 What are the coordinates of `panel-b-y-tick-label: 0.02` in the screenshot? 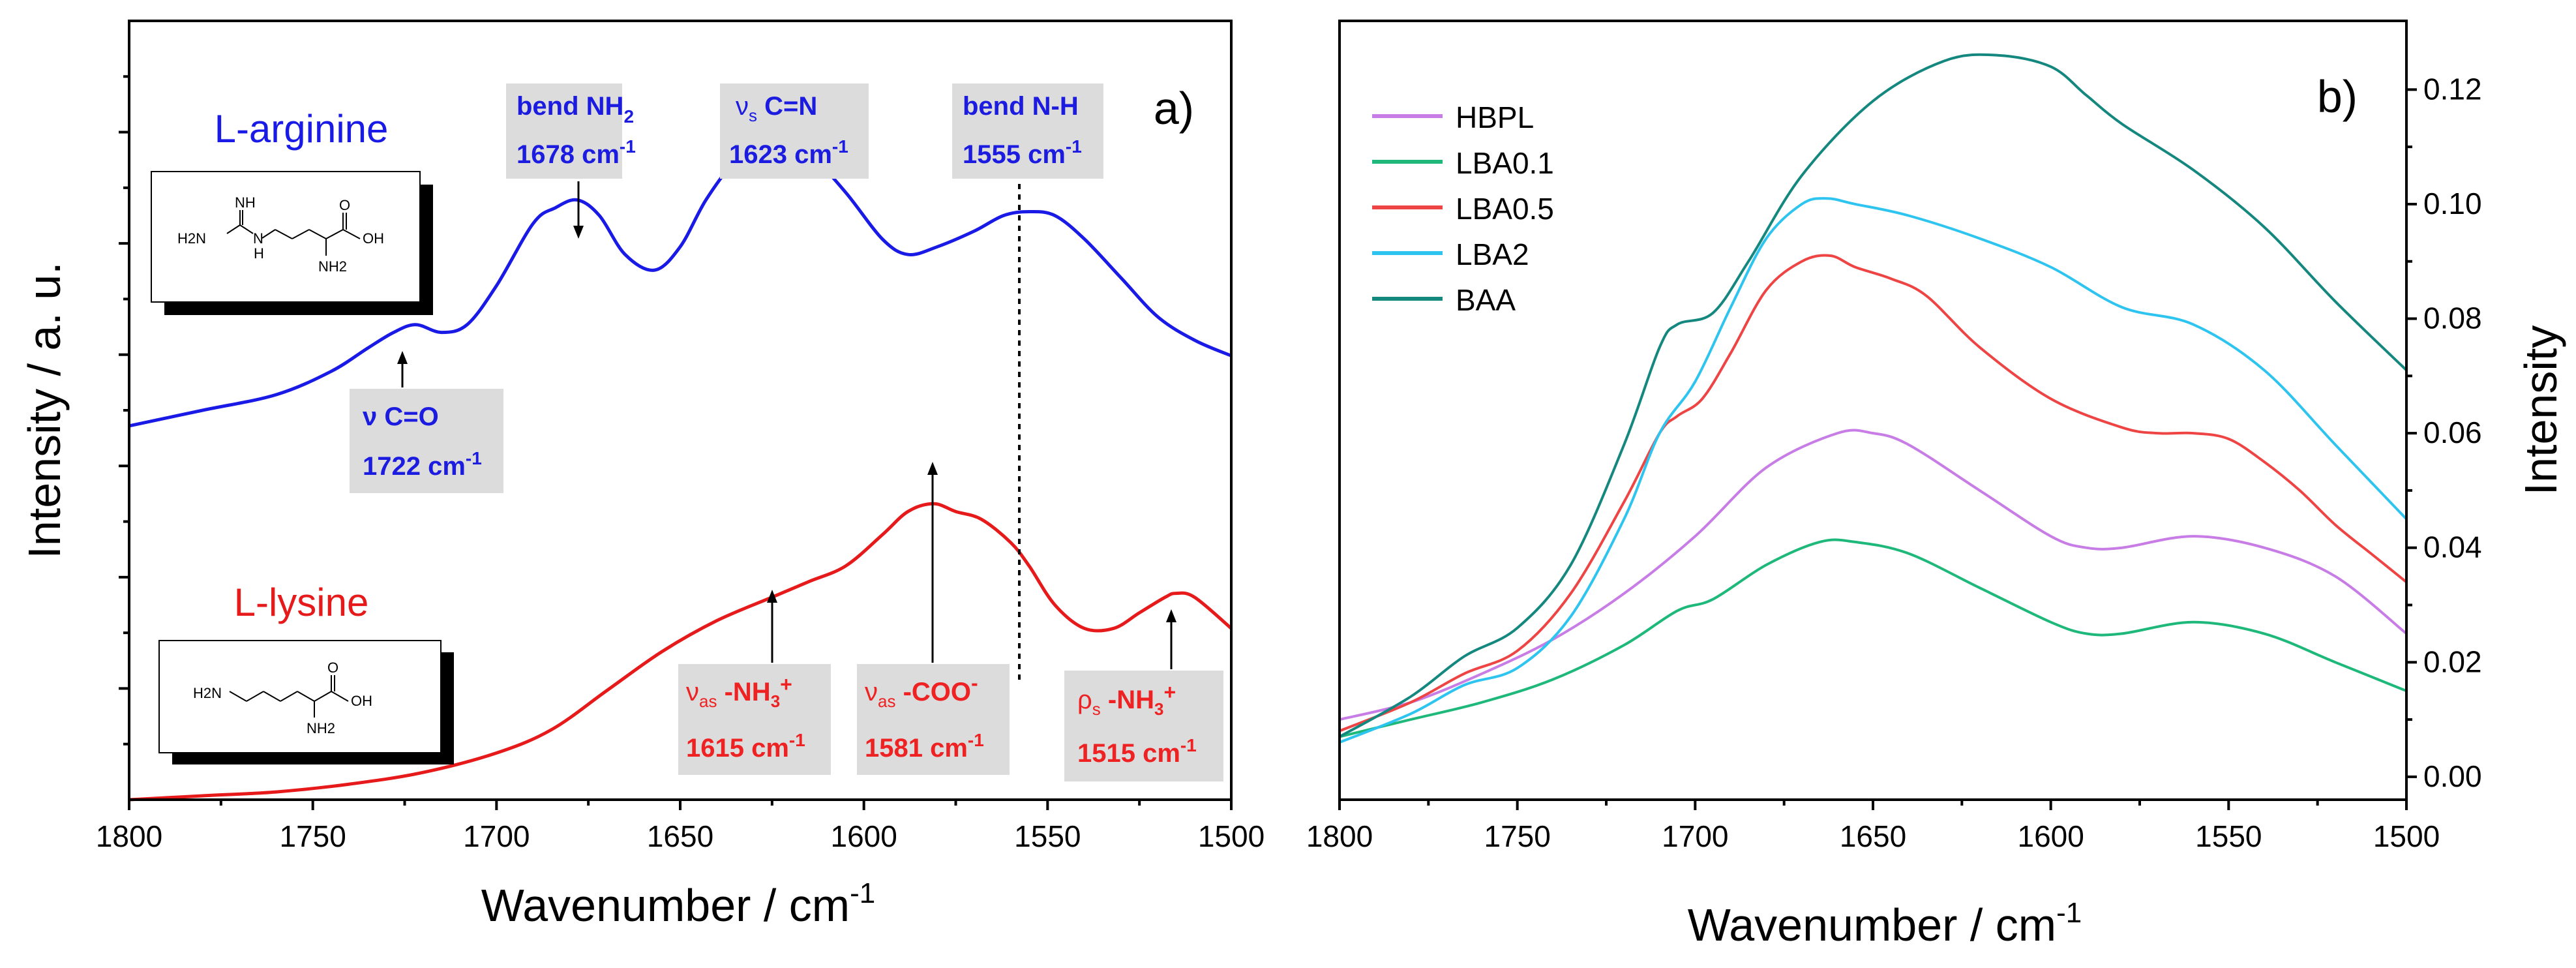 It's located at (2452, 661).